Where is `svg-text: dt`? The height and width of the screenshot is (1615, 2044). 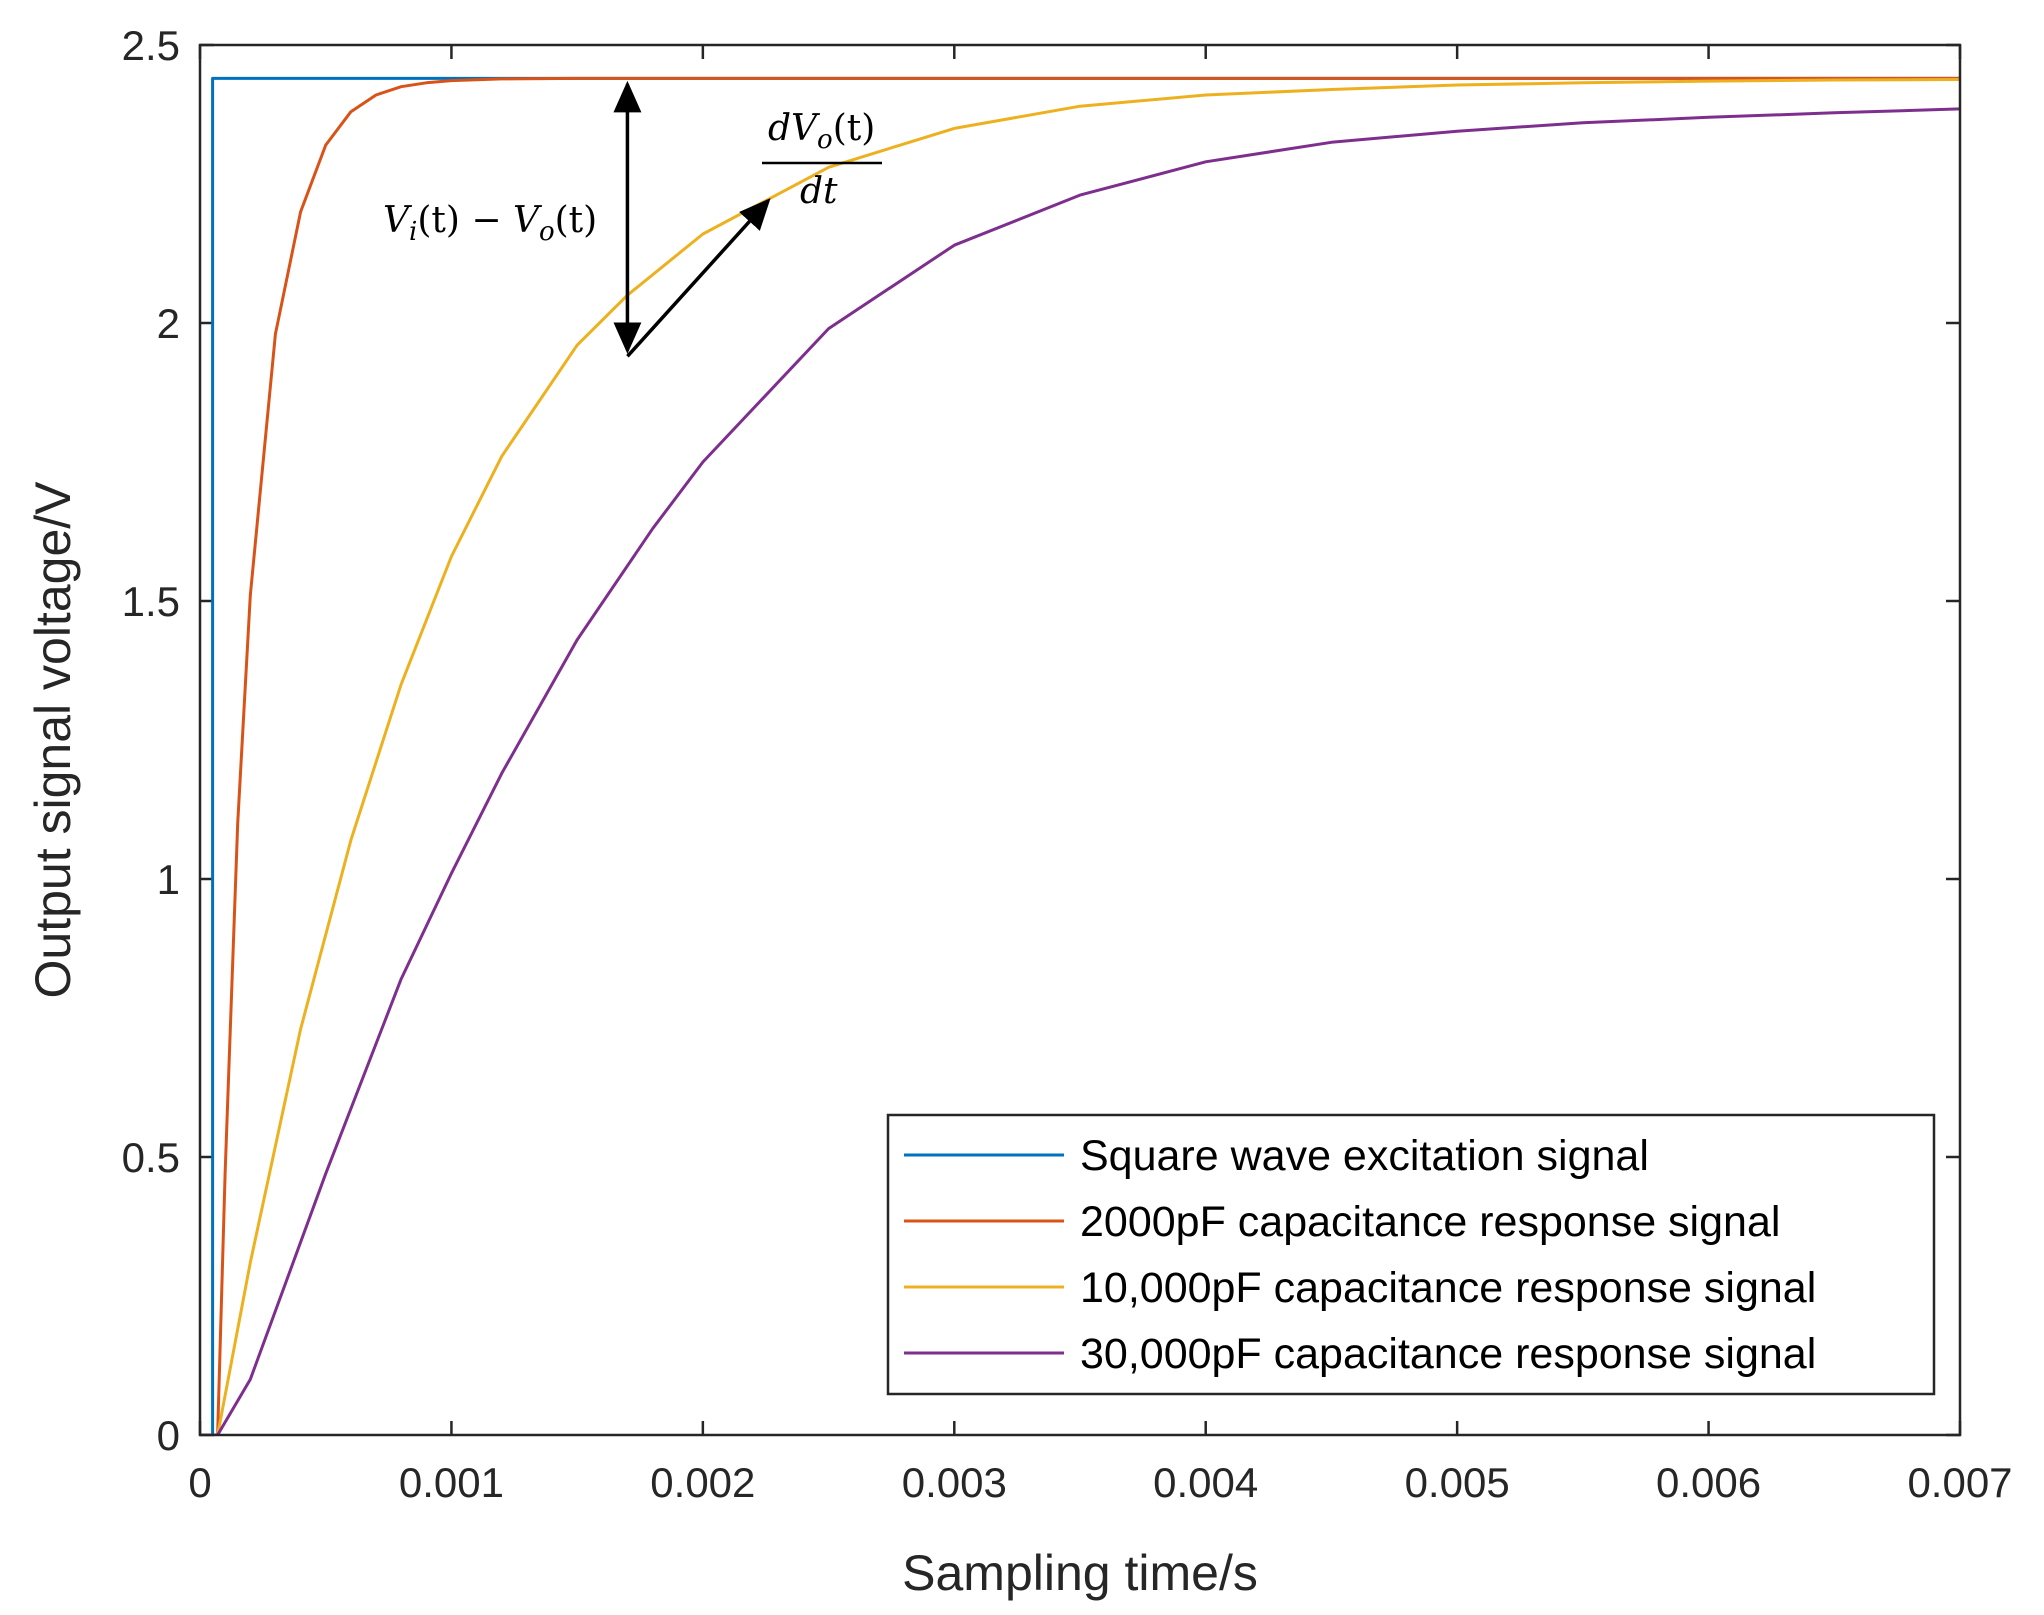
svg-text: dt is located at coordinates (819, 191).